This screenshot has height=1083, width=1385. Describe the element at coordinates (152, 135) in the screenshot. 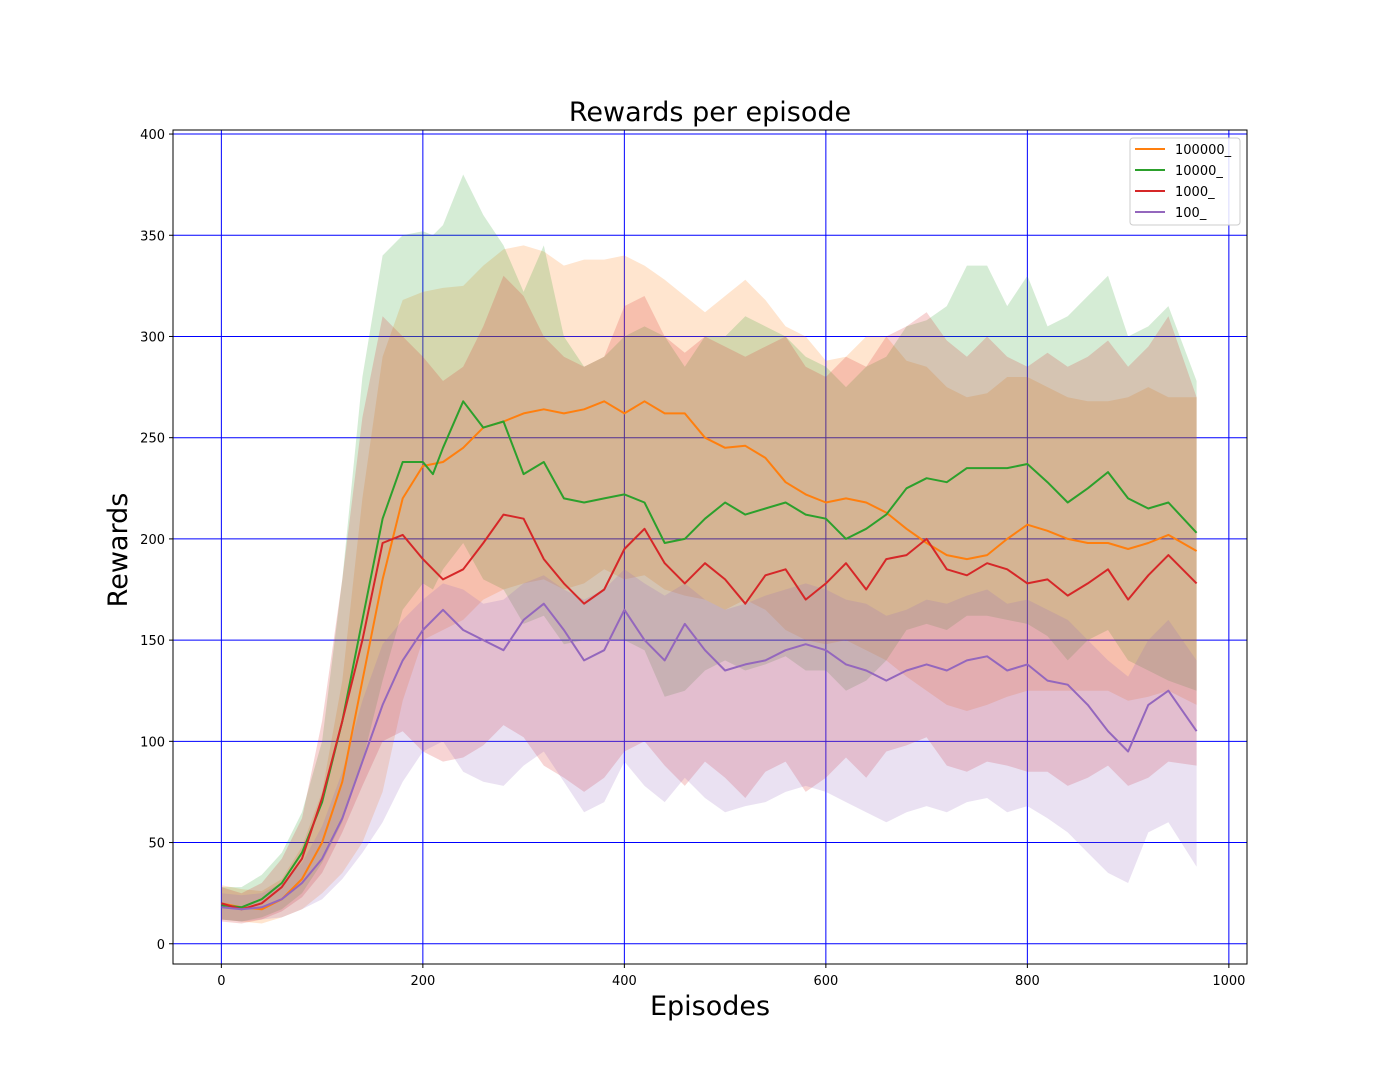

I see `y-tick-label: 400` at that location.